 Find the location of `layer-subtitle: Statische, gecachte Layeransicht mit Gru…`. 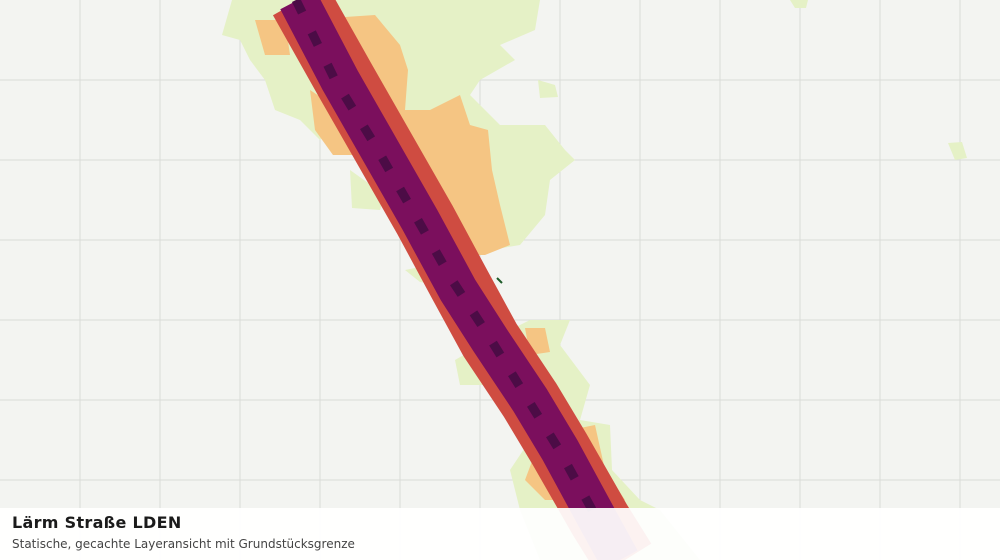

layer-subtitle: Statische, gecachte Layeransicht mit Gru… is located at coordinates (183, 544).